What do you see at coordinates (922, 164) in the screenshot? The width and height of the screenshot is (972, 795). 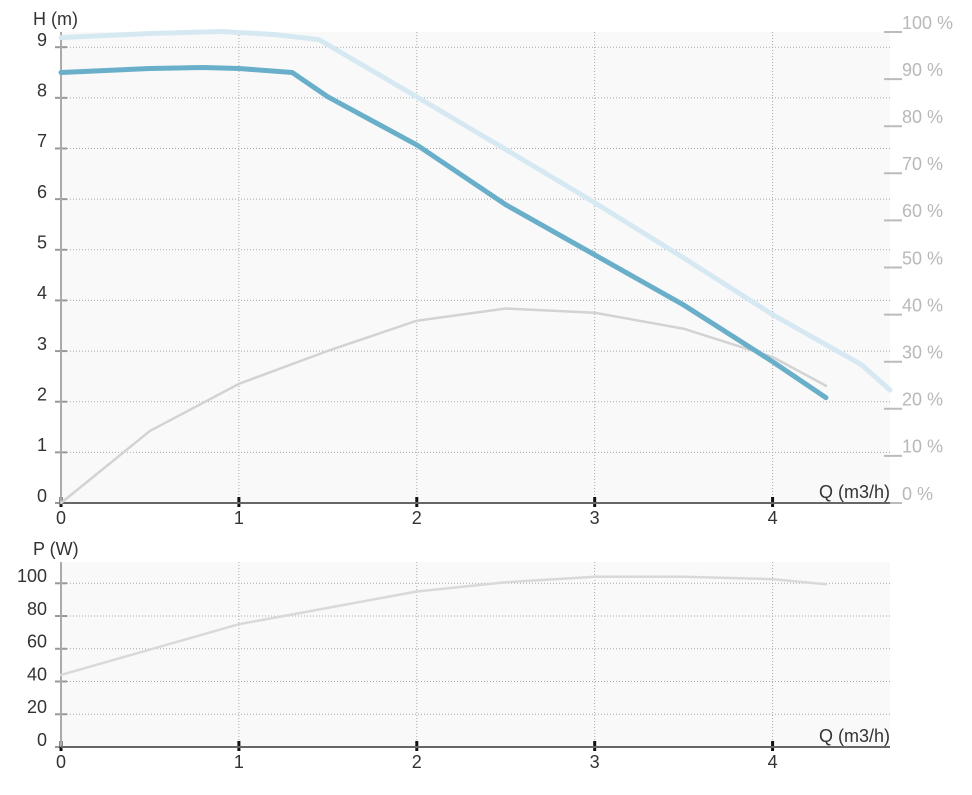 I see `y2-tick-label: 70 %` at bounding box center [922, 164].